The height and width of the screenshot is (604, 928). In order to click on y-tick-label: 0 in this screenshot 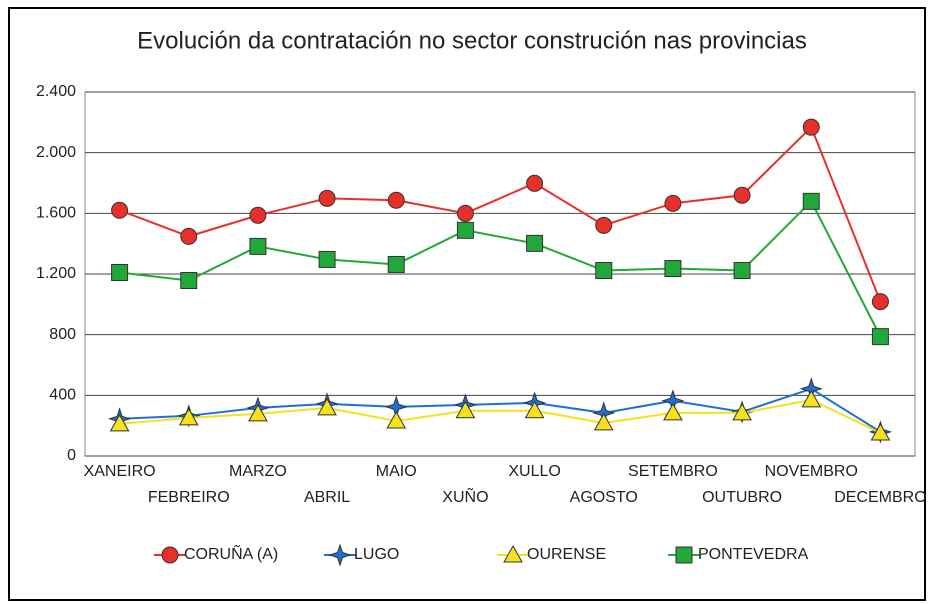, I will do `click(71, 455)`.